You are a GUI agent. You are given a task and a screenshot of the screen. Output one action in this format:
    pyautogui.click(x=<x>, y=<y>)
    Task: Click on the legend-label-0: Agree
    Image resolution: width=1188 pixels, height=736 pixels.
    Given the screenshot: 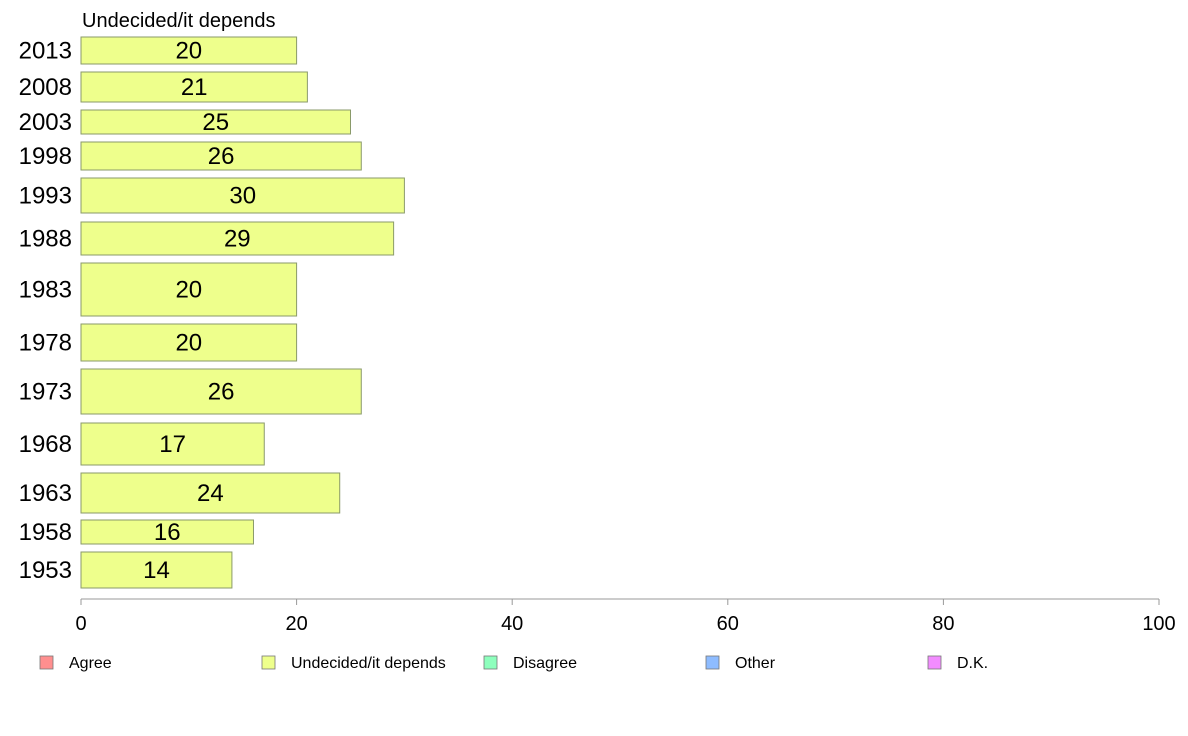 What is the action you would take?
    pyautogui.click(x=90, y=663)
    